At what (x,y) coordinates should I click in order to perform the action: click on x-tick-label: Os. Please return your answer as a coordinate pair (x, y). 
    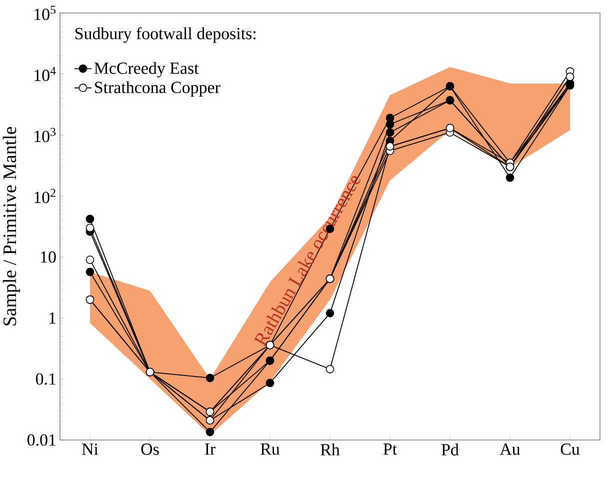
    Looking at the image, I should click on (150, 449).